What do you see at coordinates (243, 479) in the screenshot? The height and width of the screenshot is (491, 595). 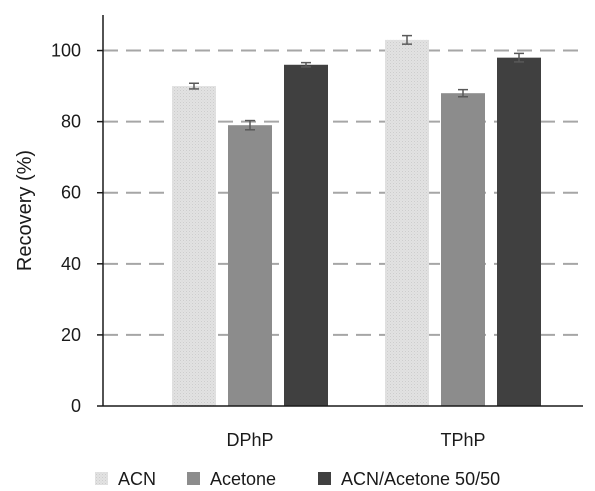 I see `legend-label-1: Acetone` at bounding box center [243, 479].